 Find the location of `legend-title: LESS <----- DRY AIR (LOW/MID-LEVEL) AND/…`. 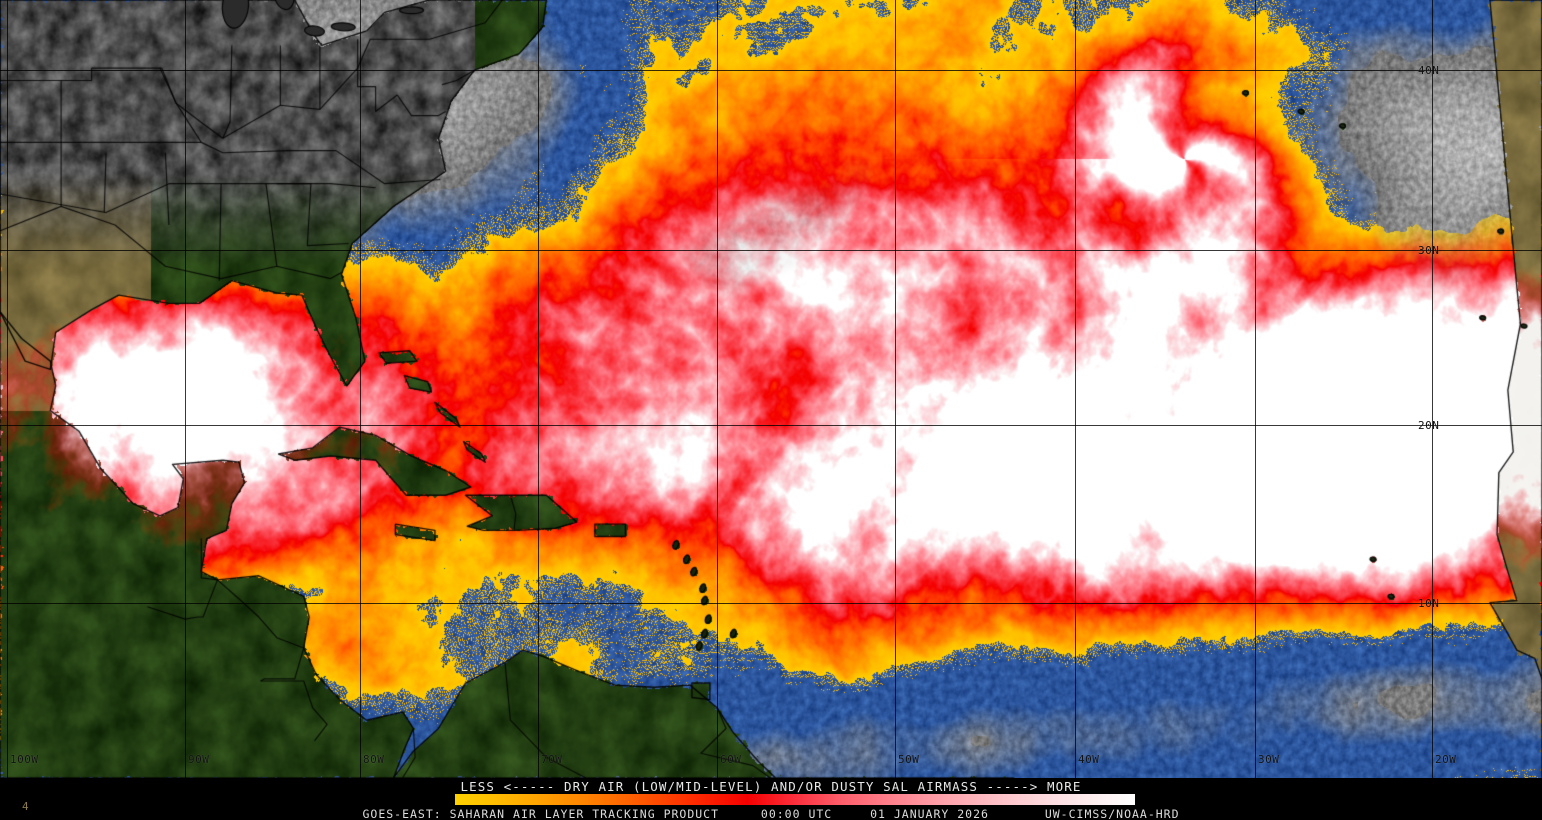

legend-title: LESS <----- DRY AIR (LOW/MID-LEVEL) AND/… is located at coordinates (771, 786).